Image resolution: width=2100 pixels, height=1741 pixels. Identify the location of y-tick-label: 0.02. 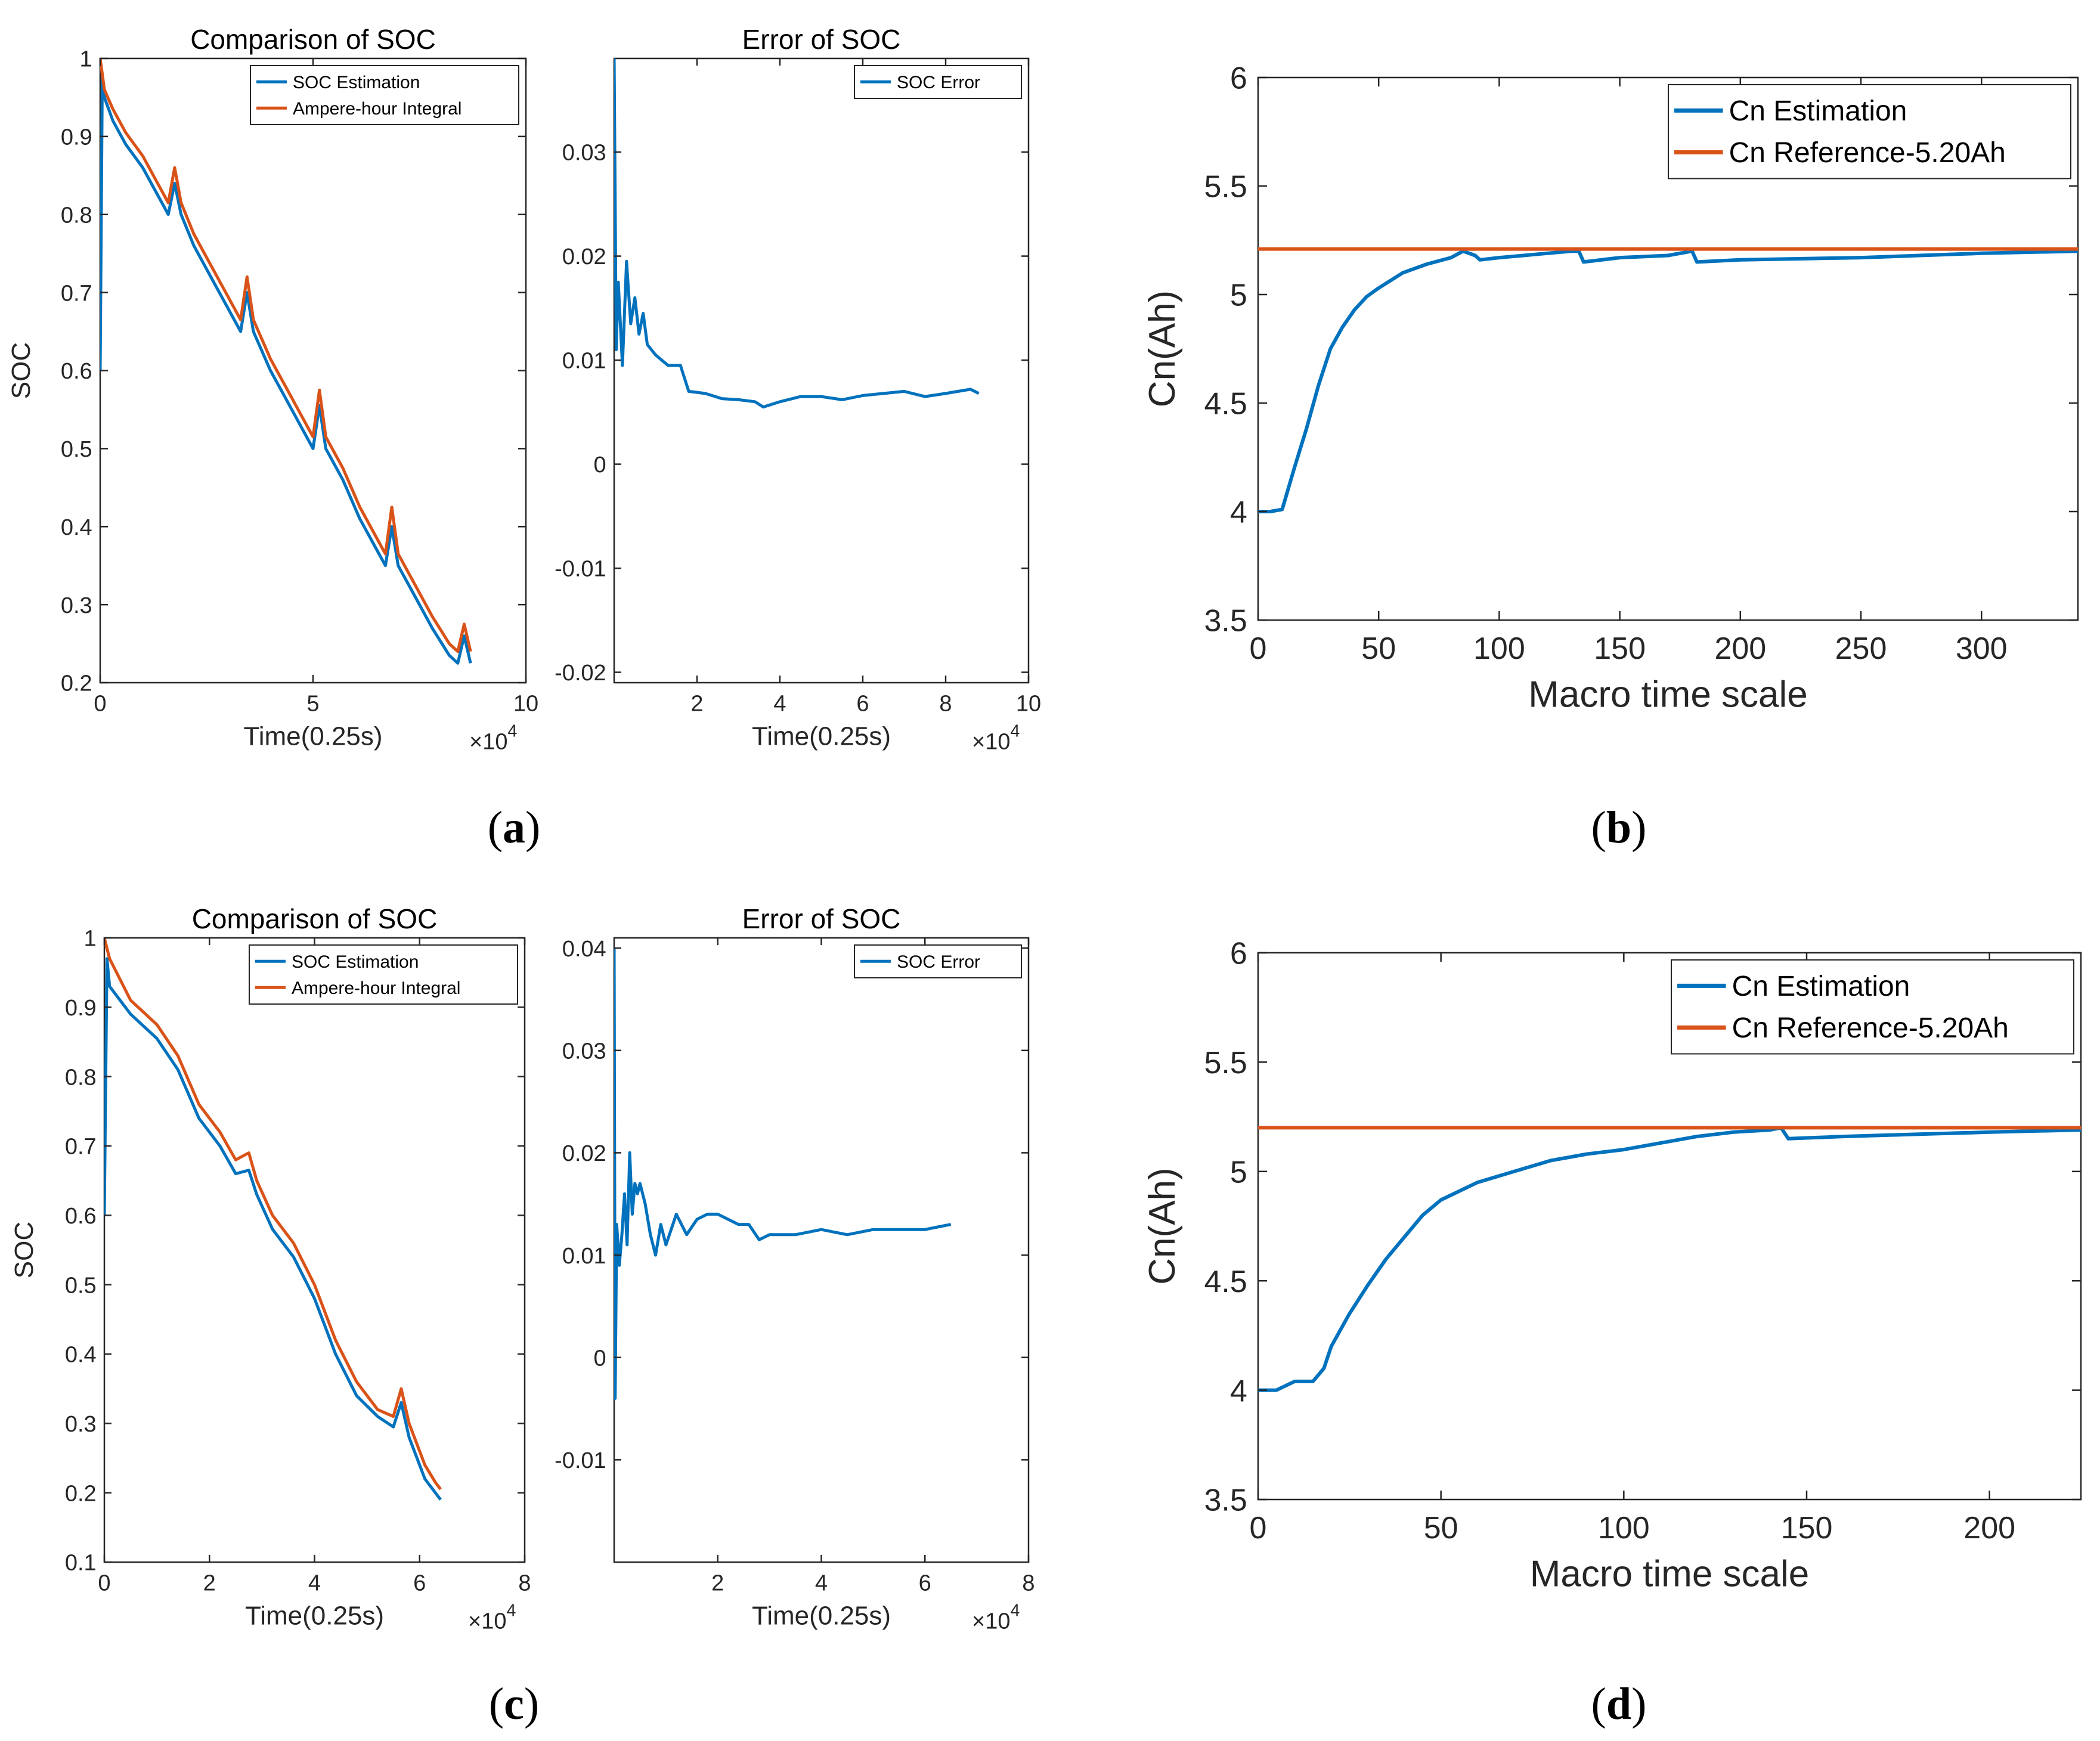
(584, 1153).